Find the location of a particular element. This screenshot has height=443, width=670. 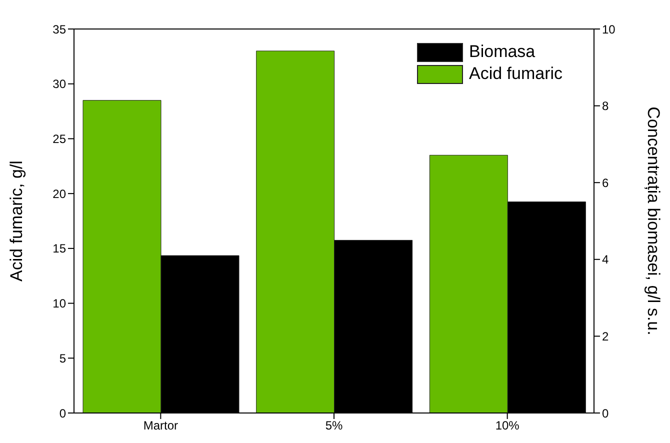

y-tick-label: 20 is located at coordinates (59, 193).